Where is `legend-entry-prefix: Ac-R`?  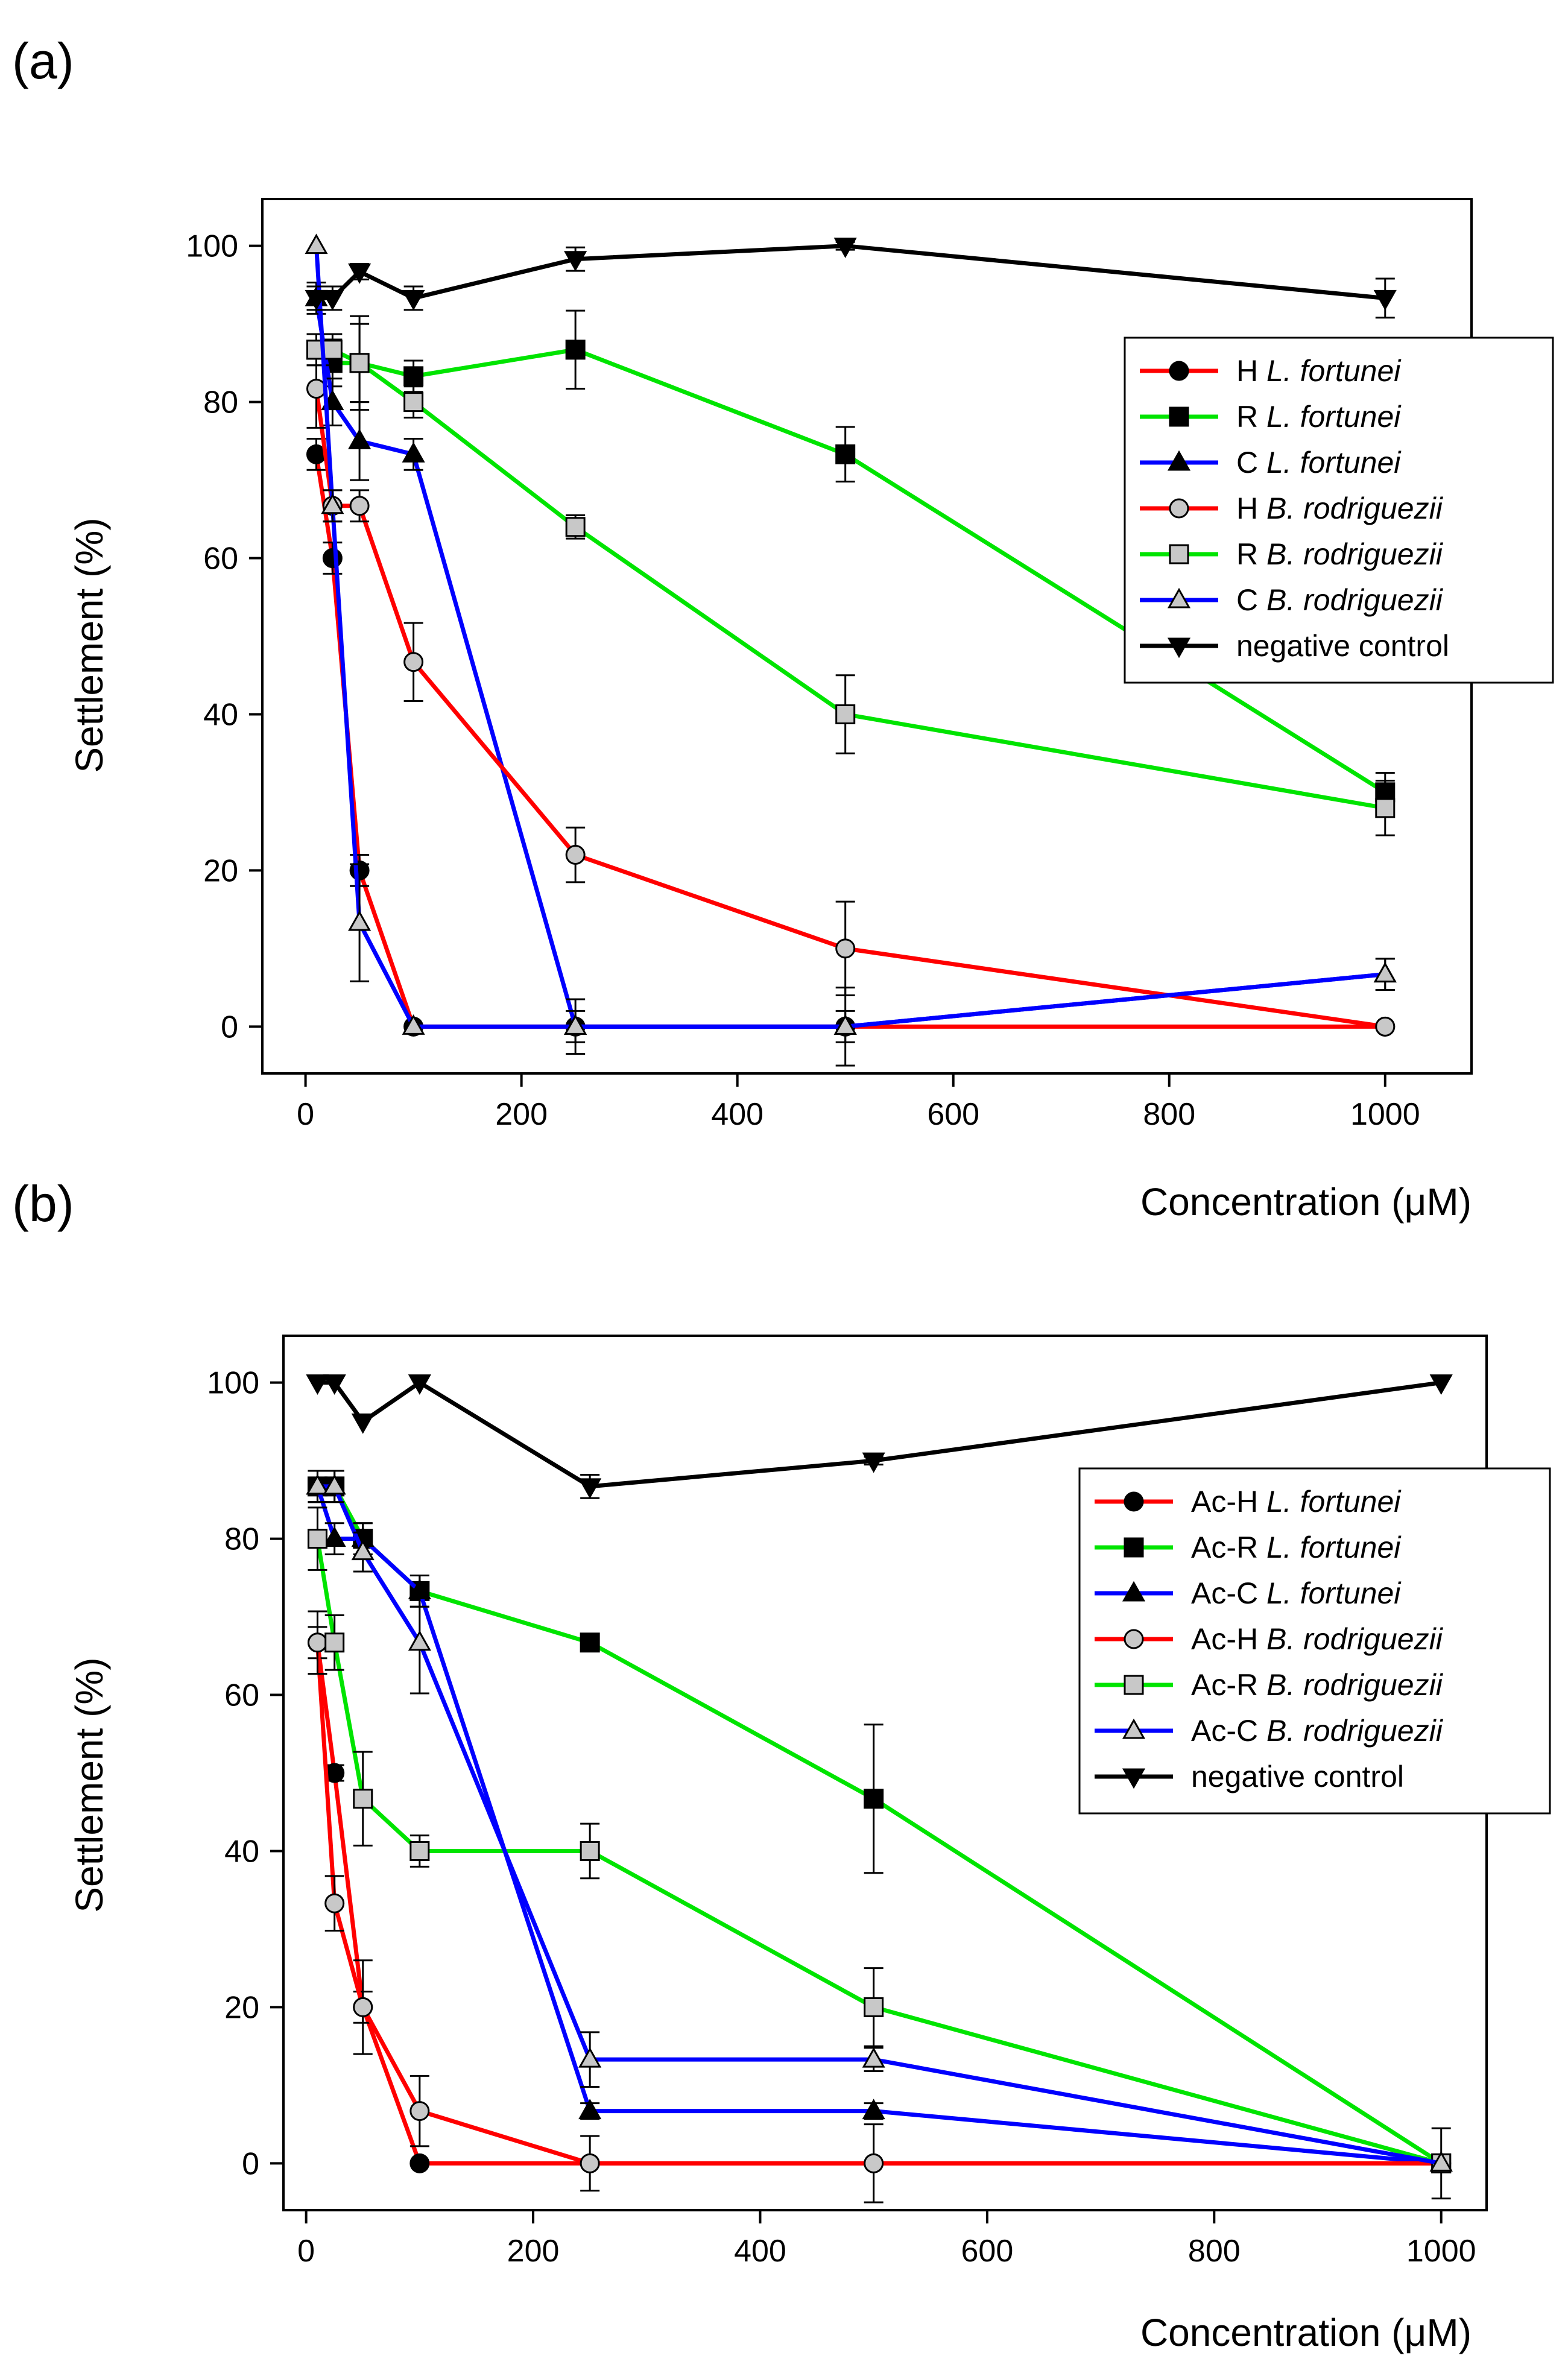 legend-entry-prefix: Ac-R is located at coordinates (1228, 1685).